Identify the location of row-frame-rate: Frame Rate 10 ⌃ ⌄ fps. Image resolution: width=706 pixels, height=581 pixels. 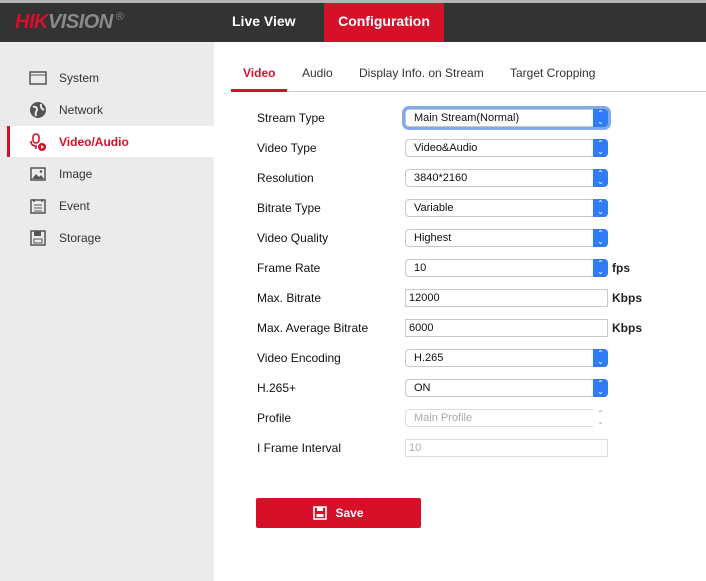
(467, 268).